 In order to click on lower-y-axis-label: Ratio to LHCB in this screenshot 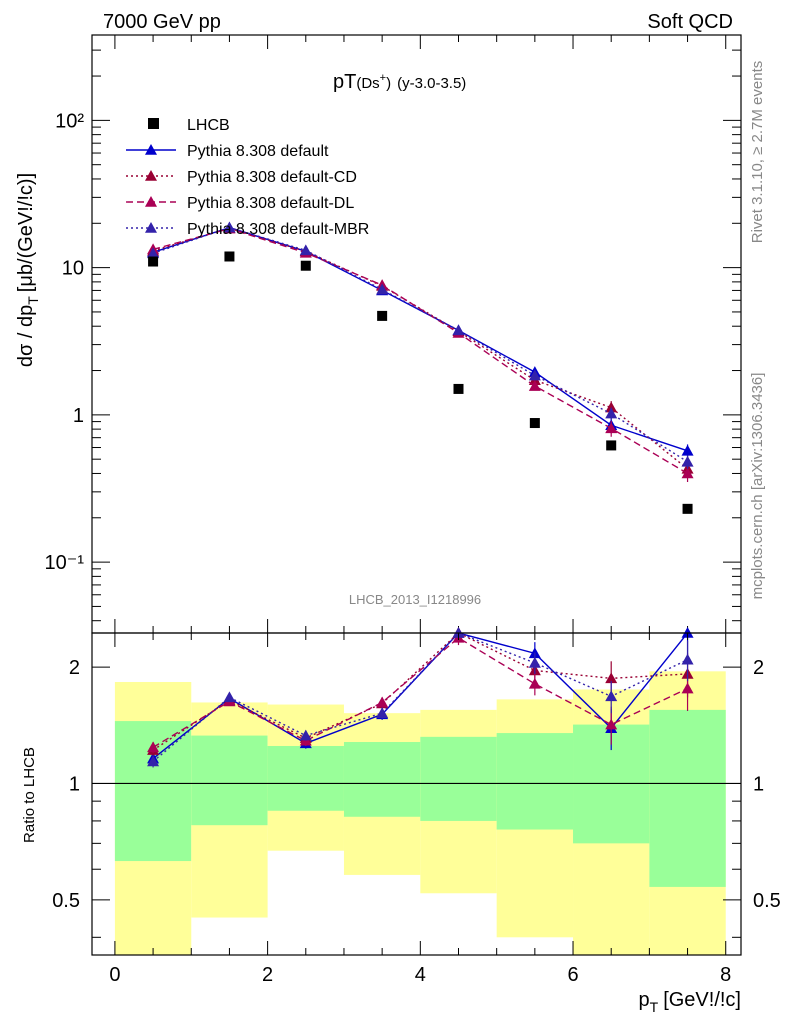, I will do `click(29, 795)`.